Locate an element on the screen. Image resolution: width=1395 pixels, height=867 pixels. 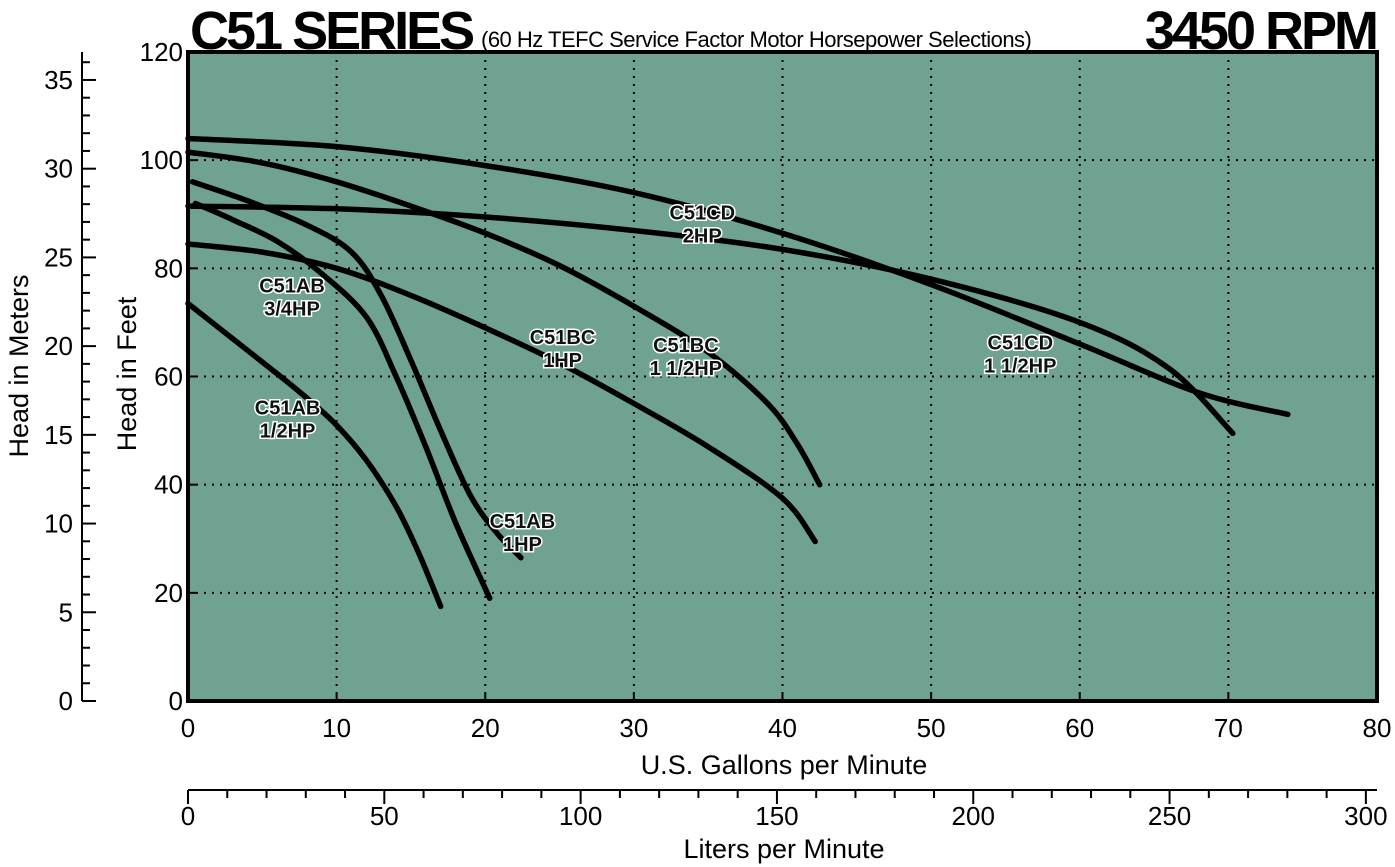
x-tick-label: 50 is located at coordinates (931, 728).